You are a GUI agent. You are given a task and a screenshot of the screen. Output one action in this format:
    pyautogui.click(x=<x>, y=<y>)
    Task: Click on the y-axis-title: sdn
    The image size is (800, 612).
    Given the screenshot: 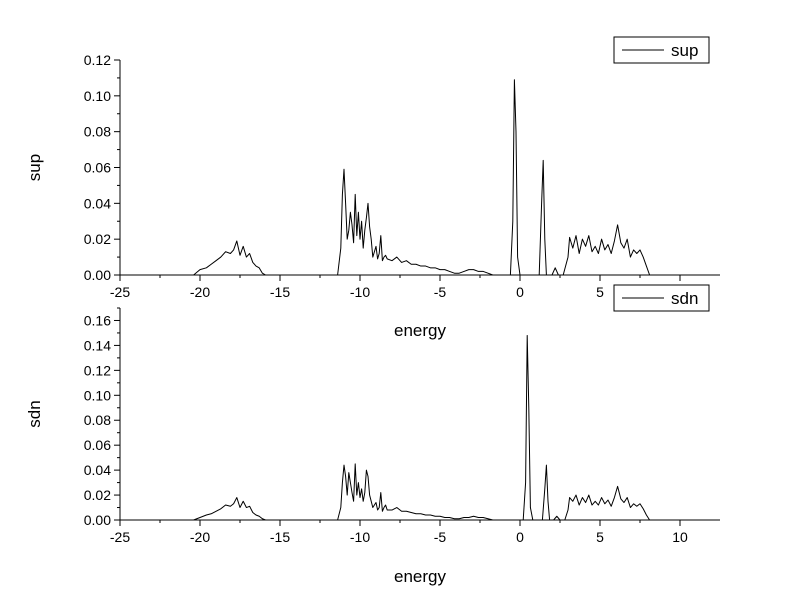 What is the action you would take?
    pyautogui.click(x=34, y=413)
    